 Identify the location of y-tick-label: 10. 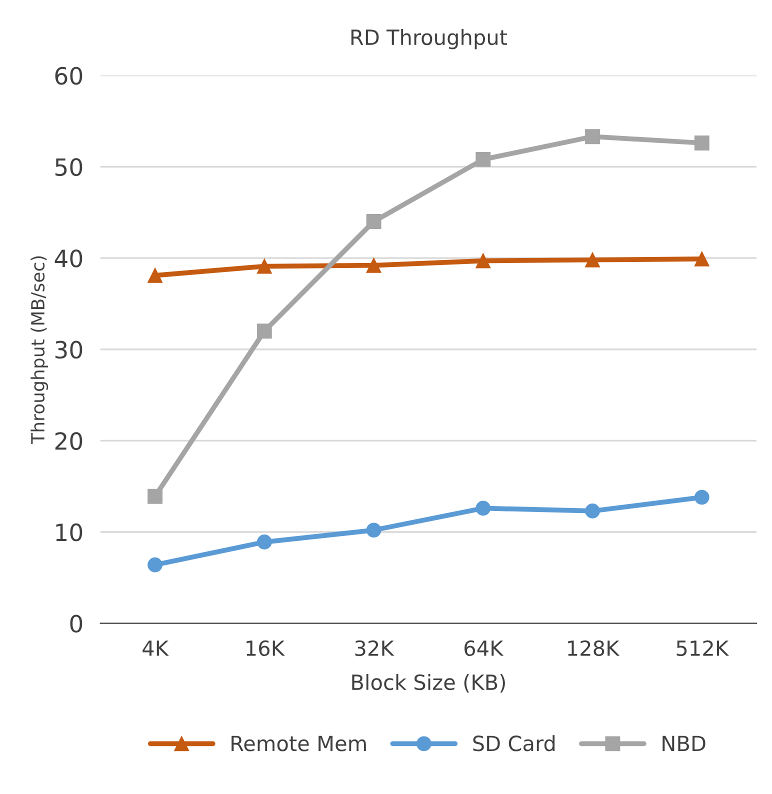
(69, 532).